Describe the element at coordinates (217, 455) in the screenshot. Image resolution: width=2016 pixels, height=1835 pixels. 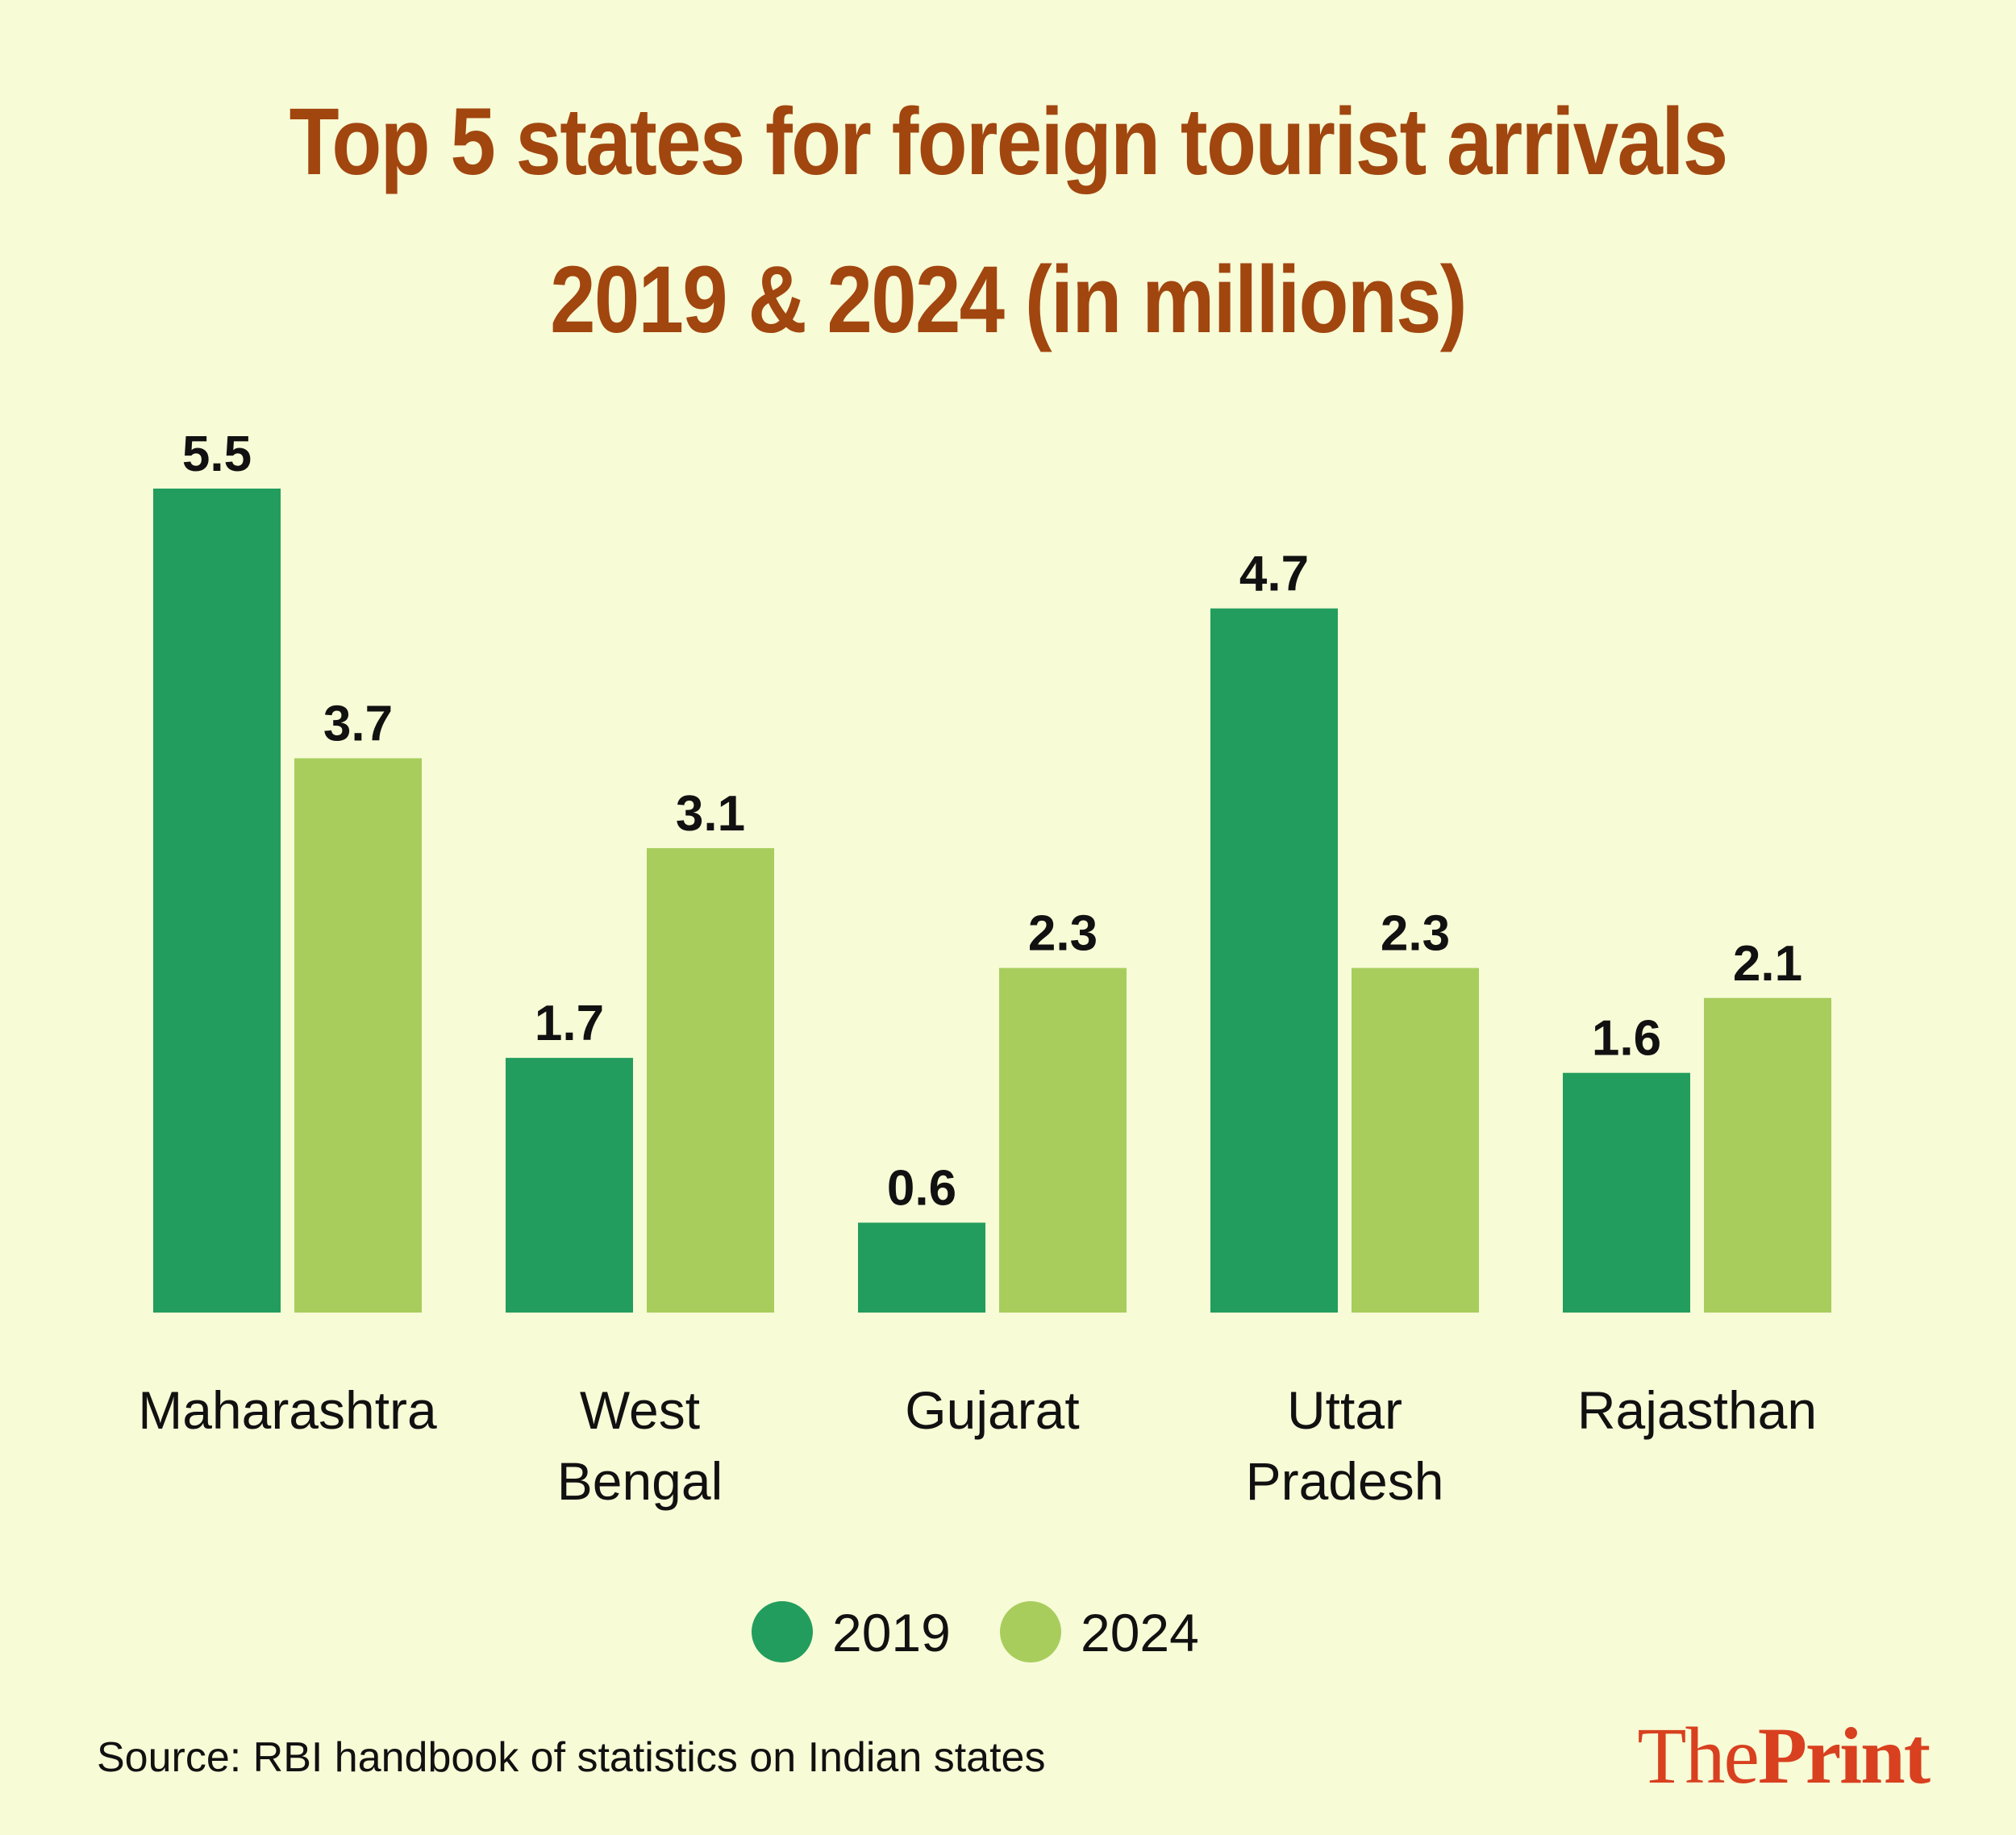
I see `value-label-2019-0: 5.5` at that location.